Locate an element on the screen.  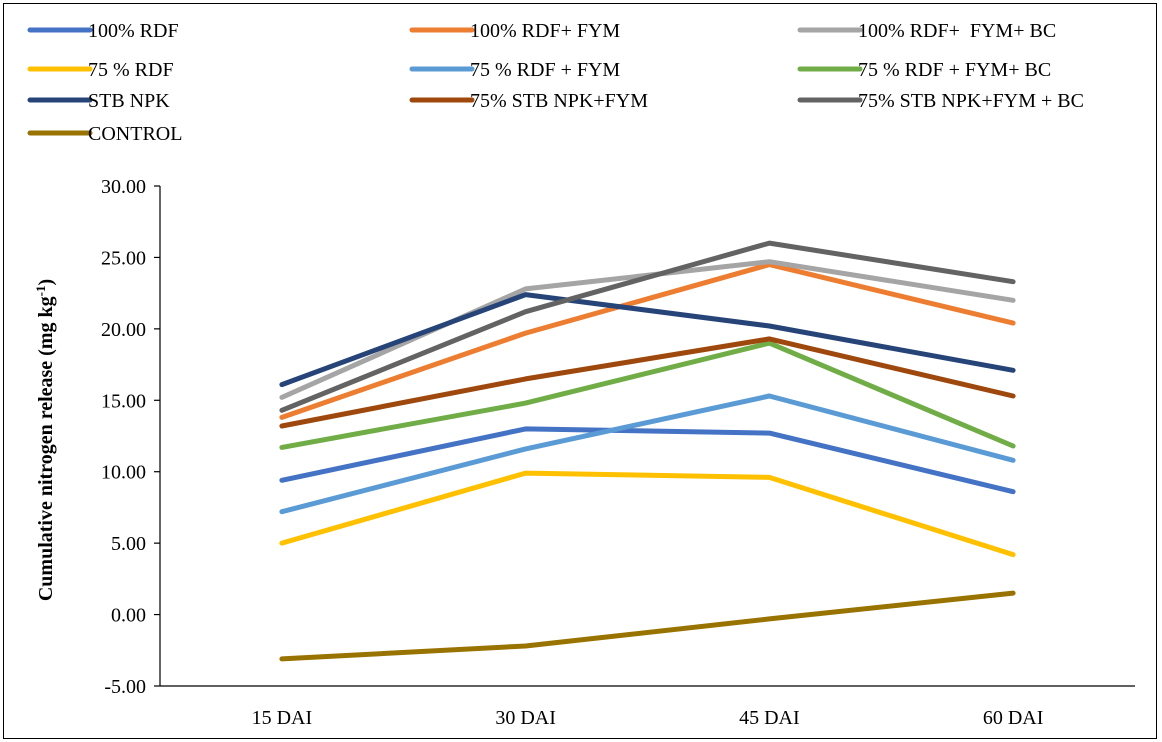
x-tick-label: 60 DAI is located at coordinates (1013, 718).